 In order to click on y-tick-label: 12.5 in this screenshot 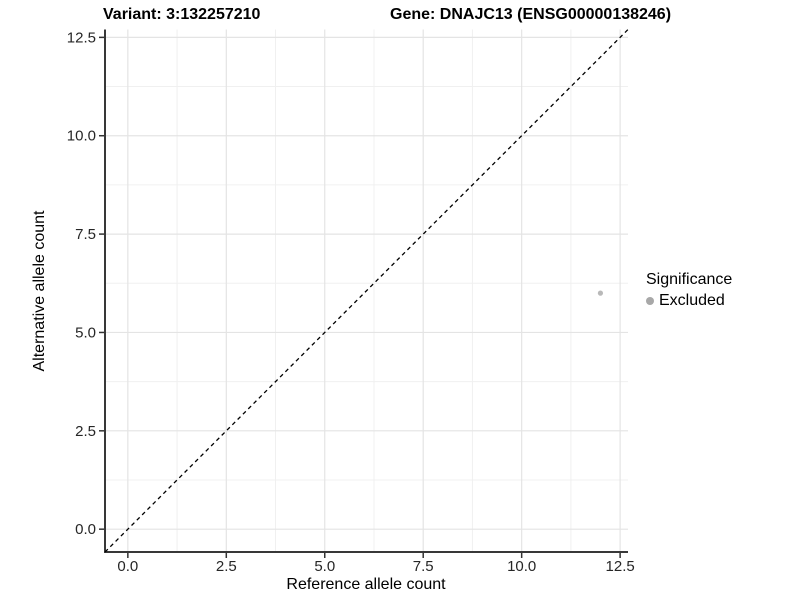, I will do `click(81, 37)`.